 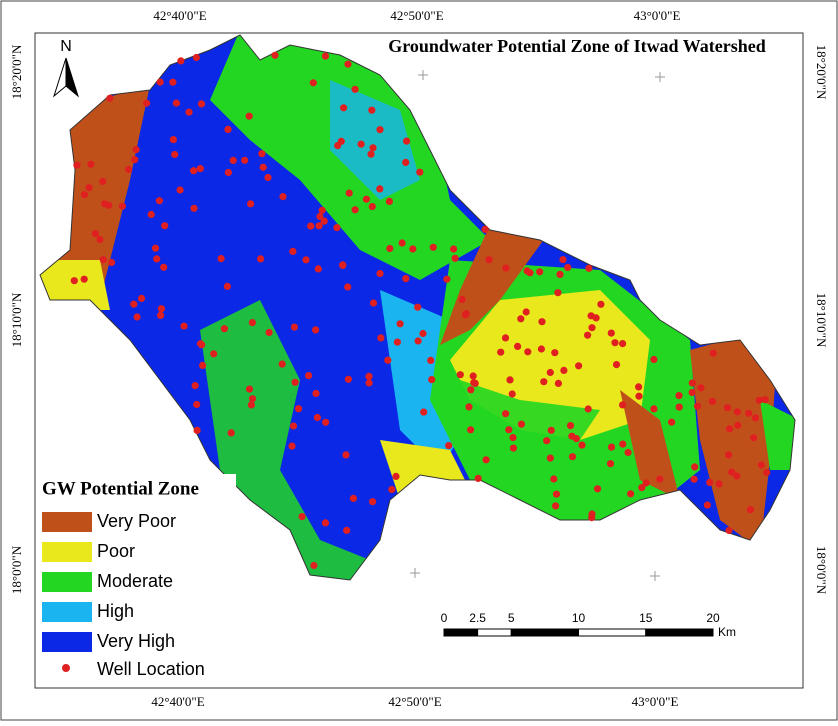 I want to click on zone-very-poor, so click(x=650, y=445).